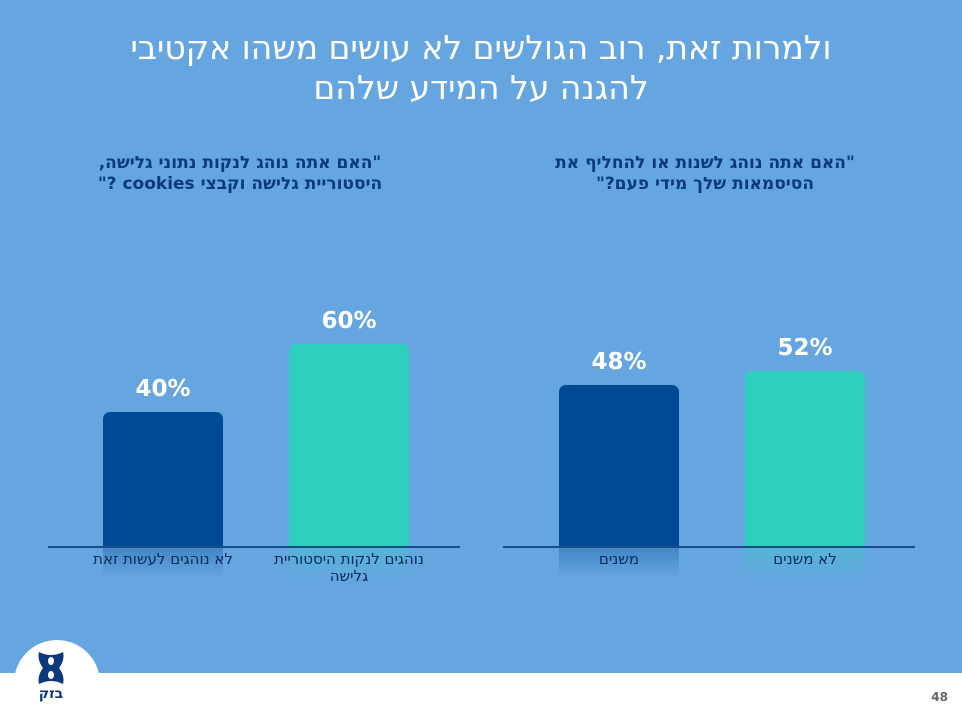 Image resolution: width=962 pixels, height=714 pixels. What do you see at coordinates (51, 694) in the screenshot?
I see `logo-text: בזק` at bounding box center [51, 694].